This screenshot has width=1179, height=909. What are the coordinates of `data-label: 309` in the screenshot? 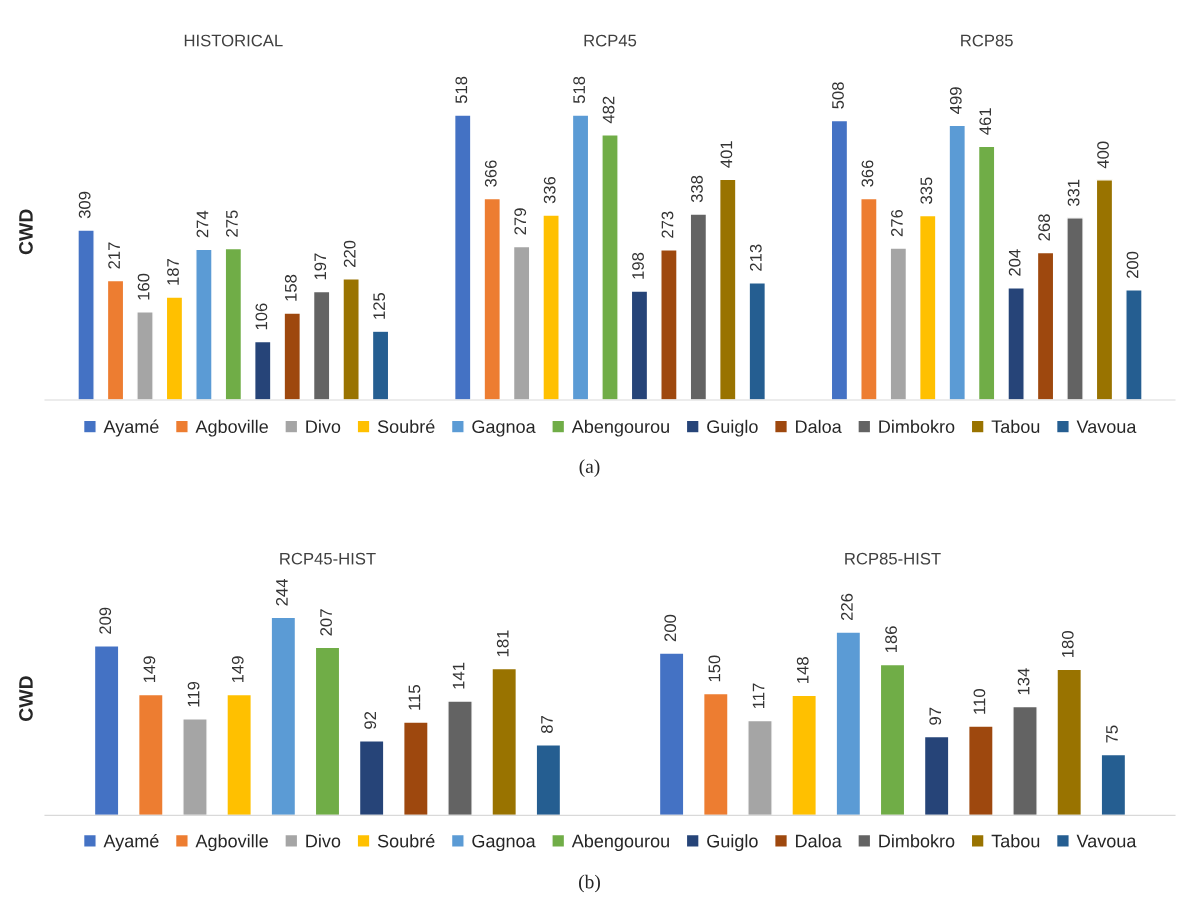 It's located at (84, 205).